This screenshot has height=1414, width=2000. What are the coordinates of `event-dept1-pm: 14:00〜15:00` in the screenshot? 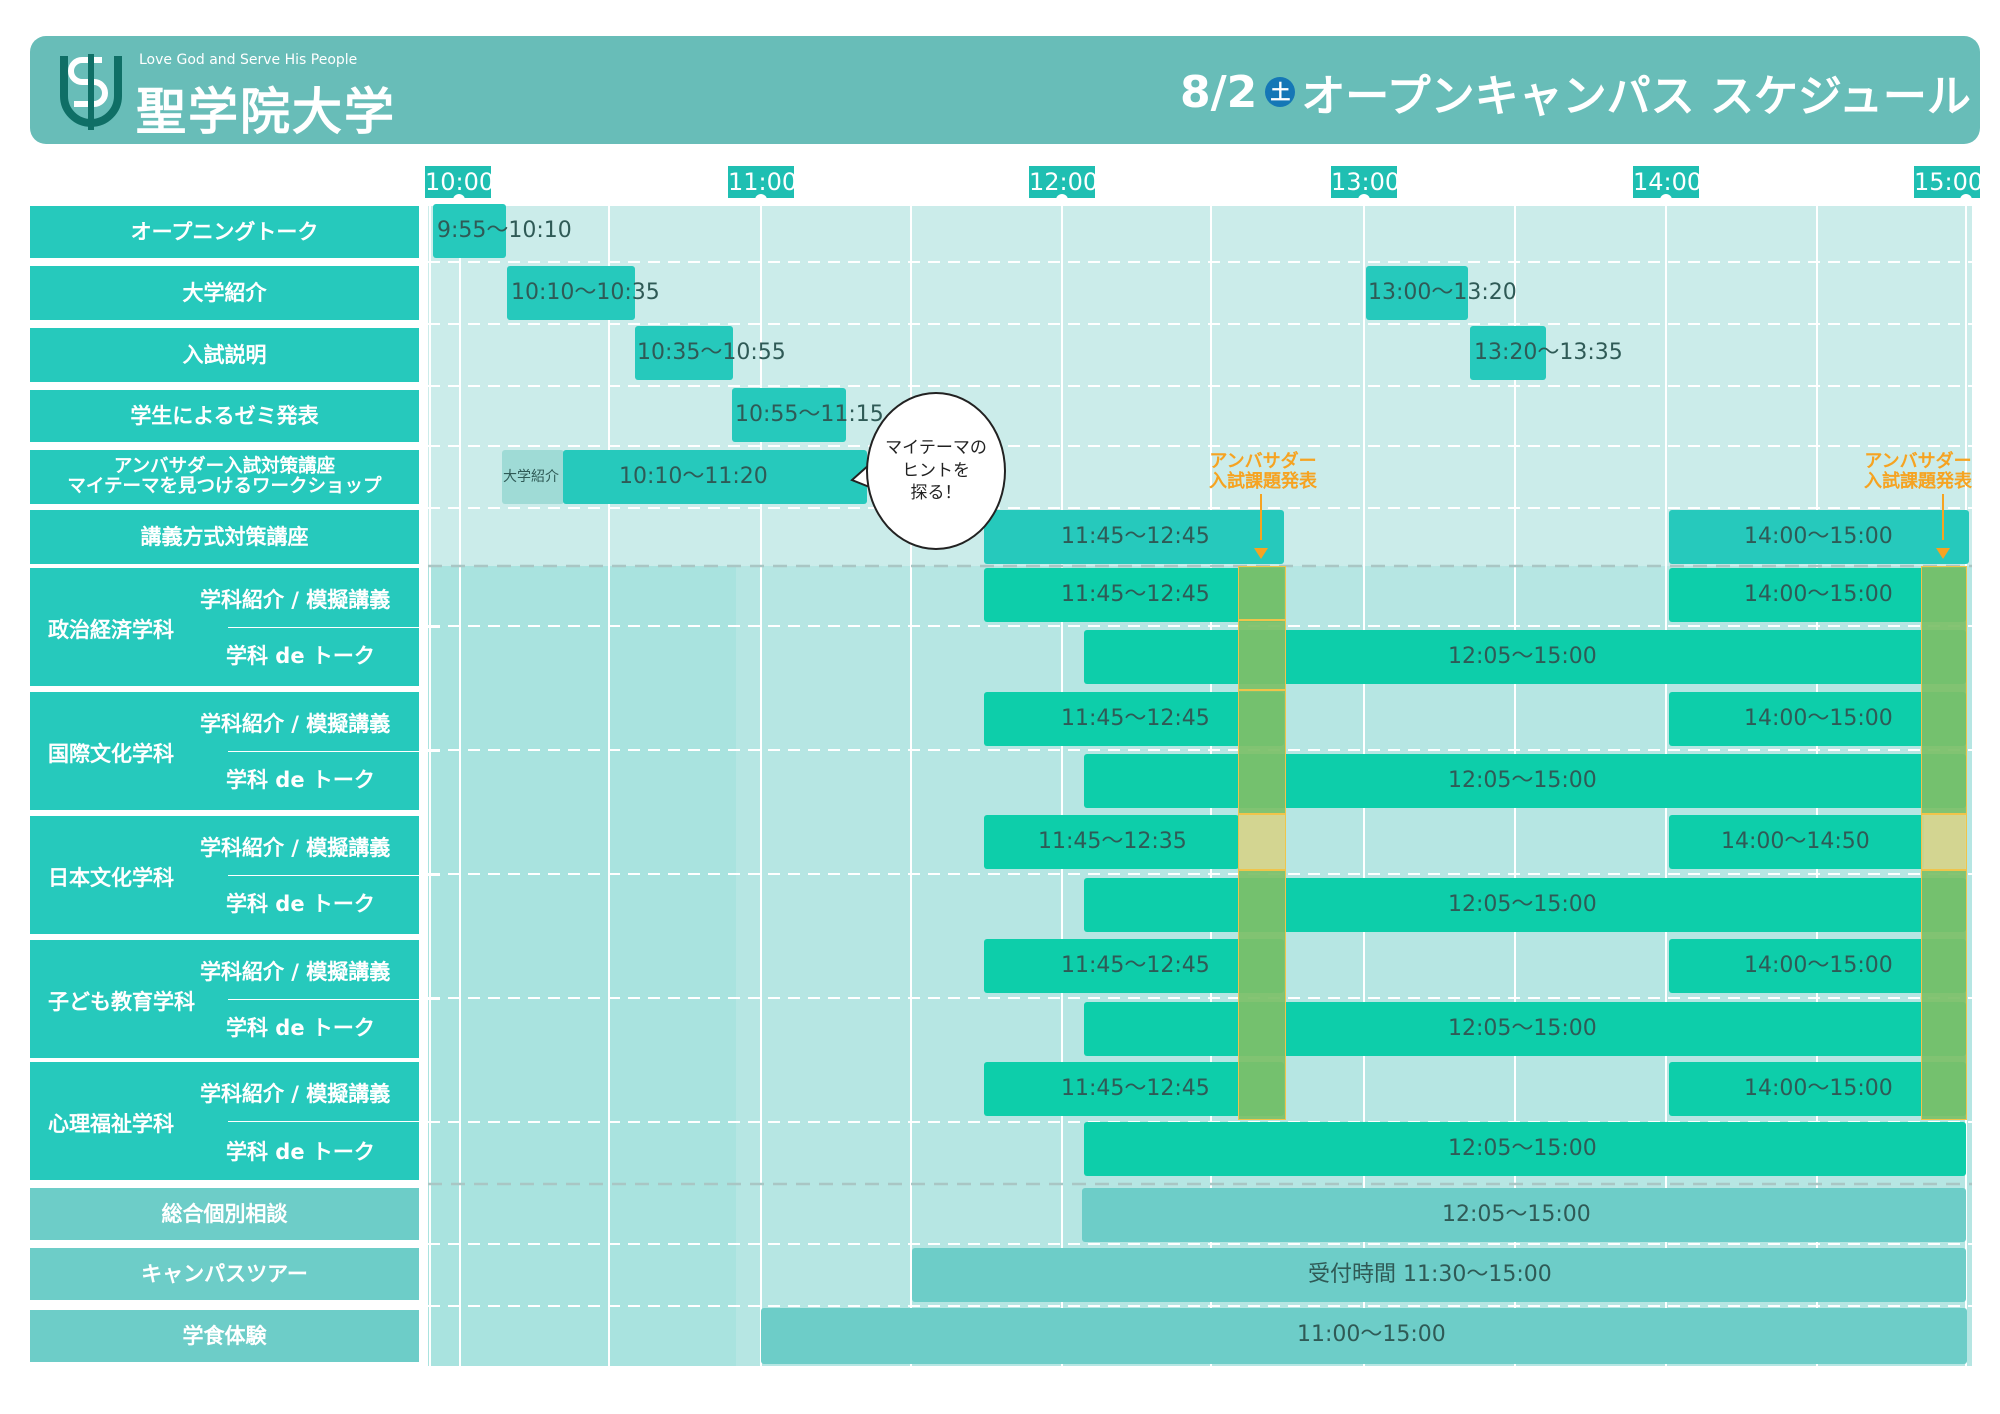 It's located at (1817, 595).